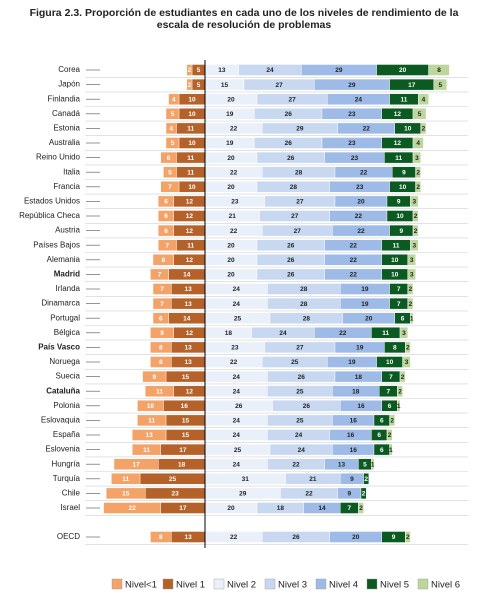 The image size is (488, 603). Describe the element at coordinates (171, 129) in the screenshot. I see `value-label: 4` at that location.